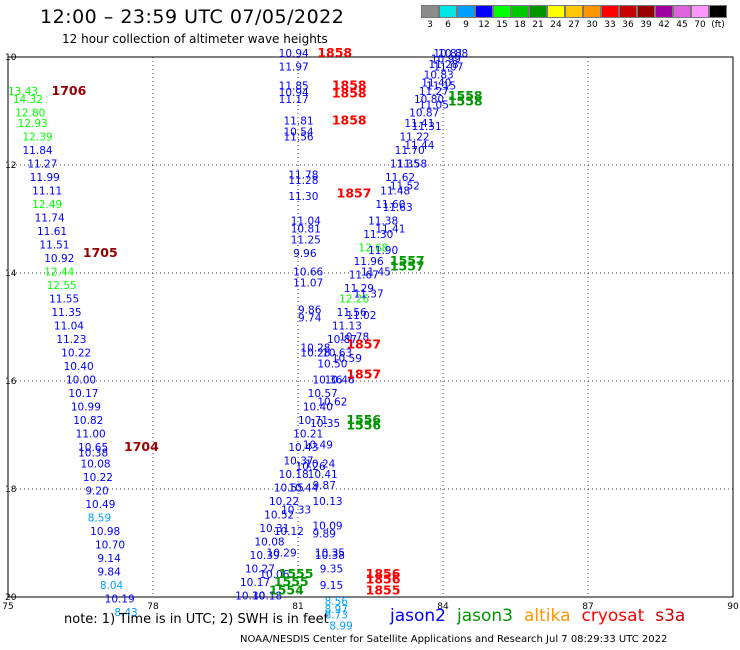 This screenshot has width=740, height=650. Describe the element at coordinates (99, 518) in the screenshot. I see `wave-height-label: 8.59` at that location.